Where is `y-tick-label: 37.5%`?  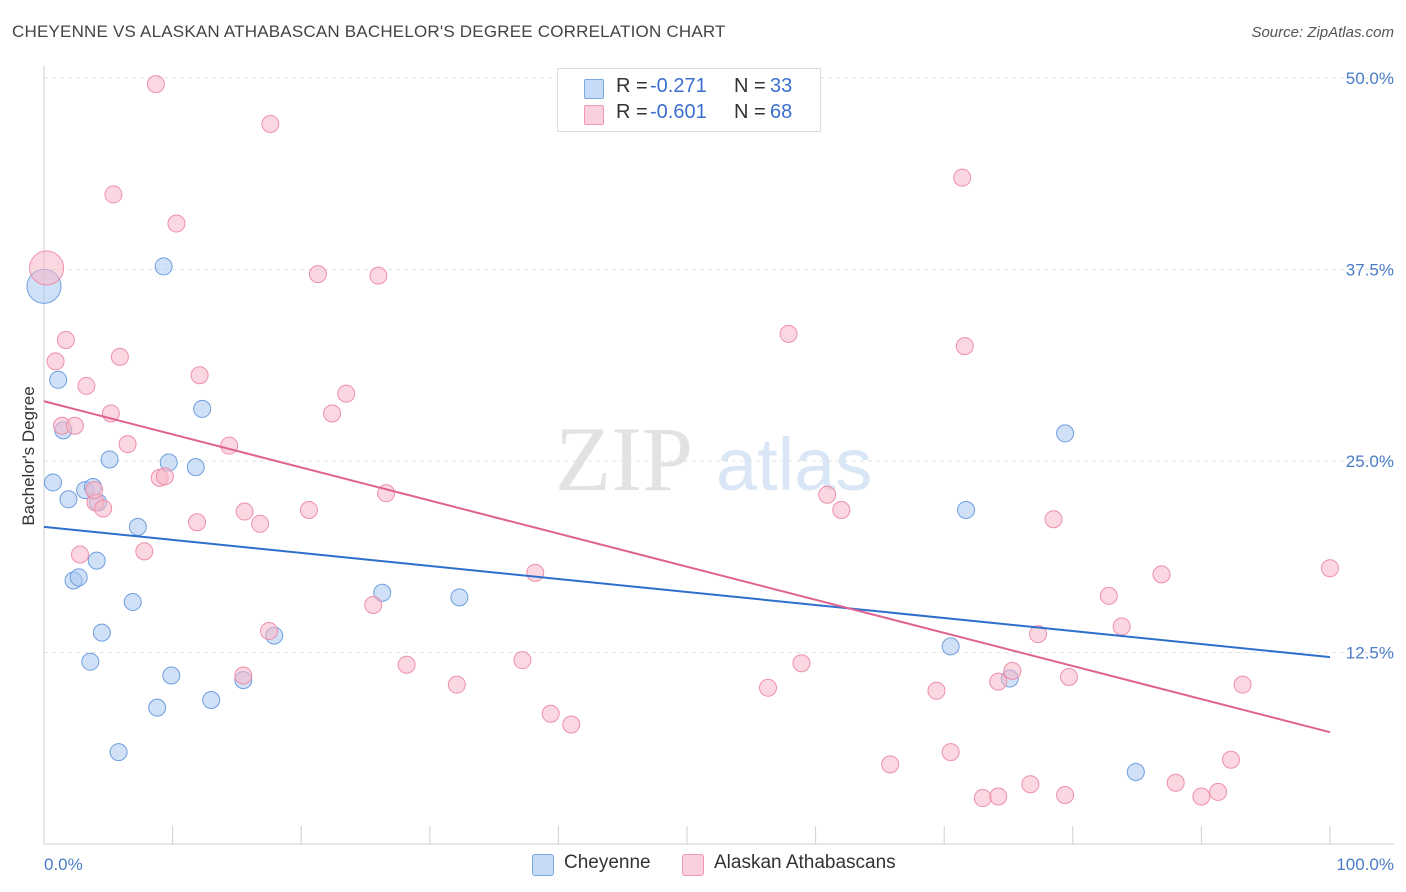 y-tick-label: 37.5% is located at coordinates (1370, 270).